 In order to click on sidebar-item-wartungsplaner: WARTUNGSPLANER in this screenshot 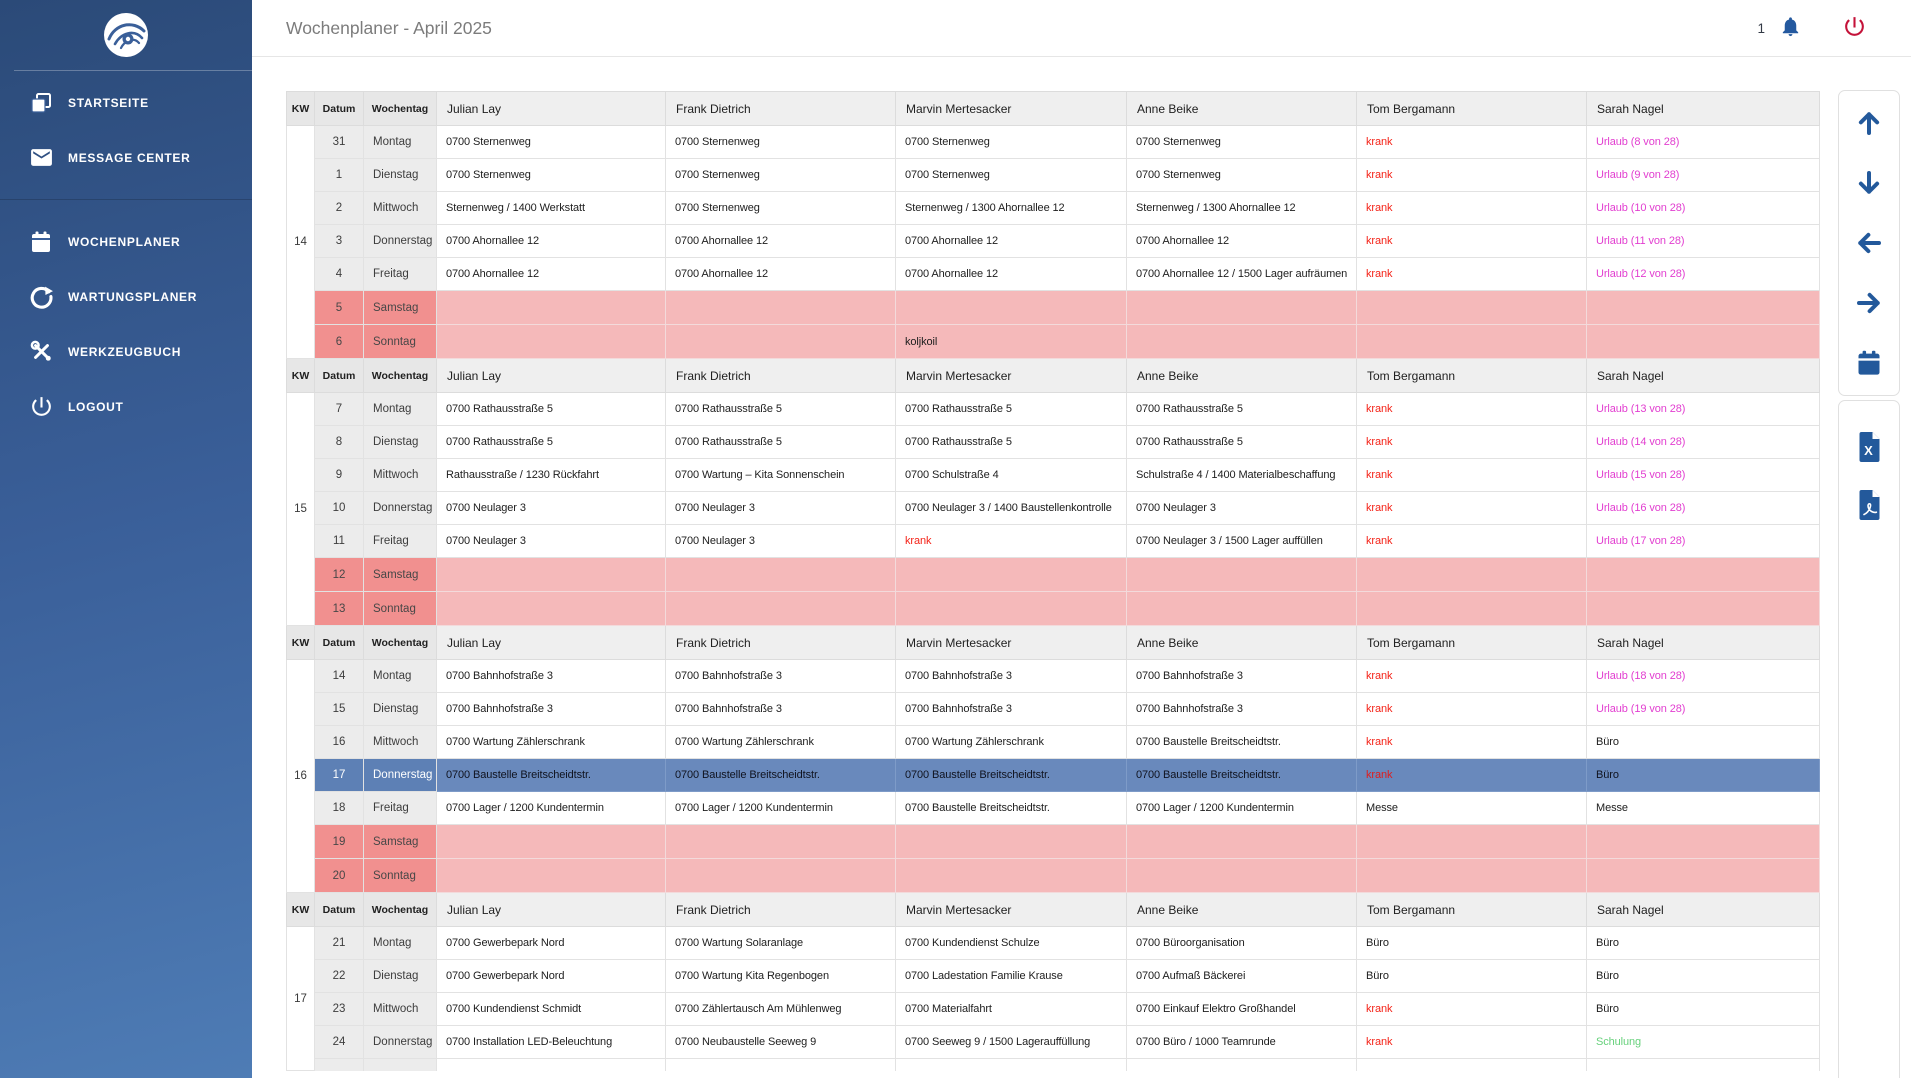, I will do `click(126, 296)`.